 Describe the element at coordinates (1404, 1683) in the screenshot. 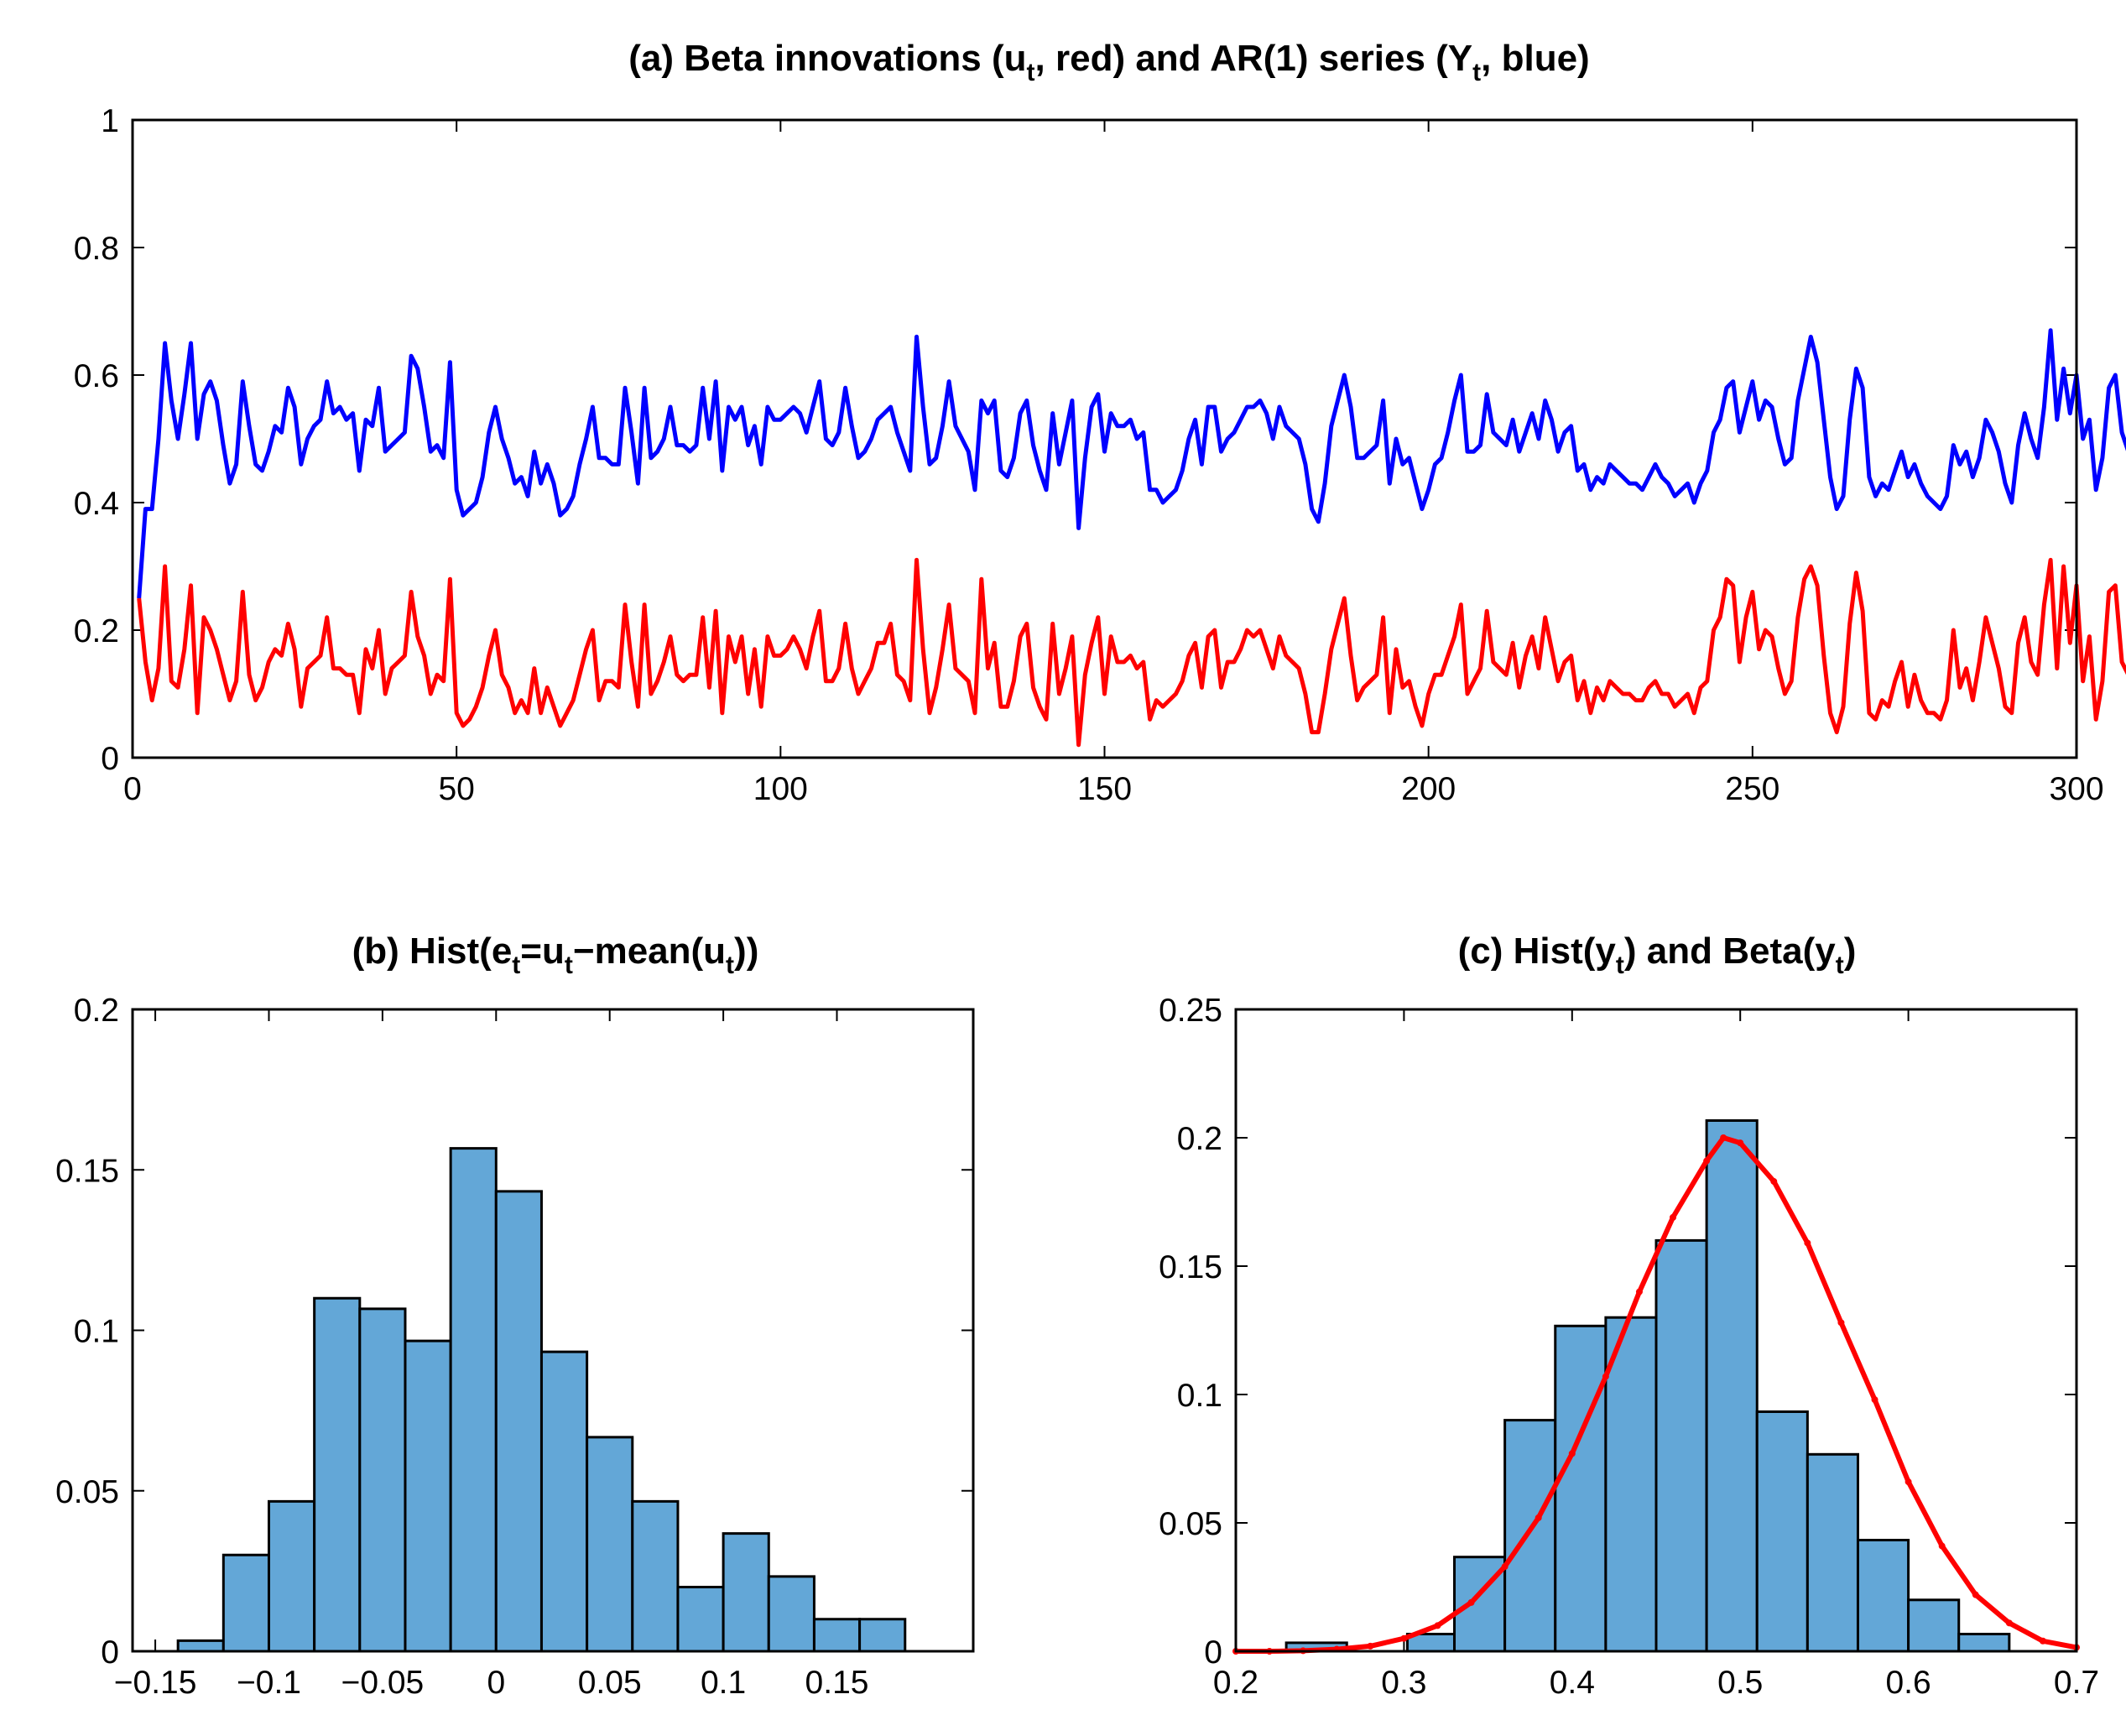

I see `x-tick-label: 0.3` at that location.